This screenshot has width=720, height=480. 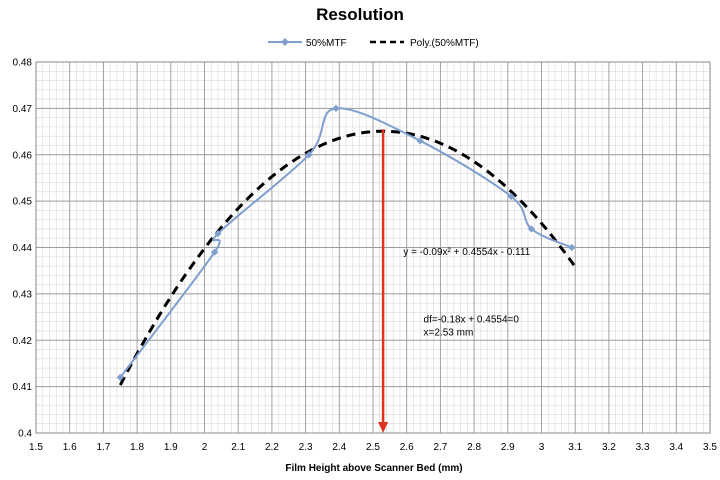 I want to click on y-tick-label: 0.44, so click(x=23, y=248).